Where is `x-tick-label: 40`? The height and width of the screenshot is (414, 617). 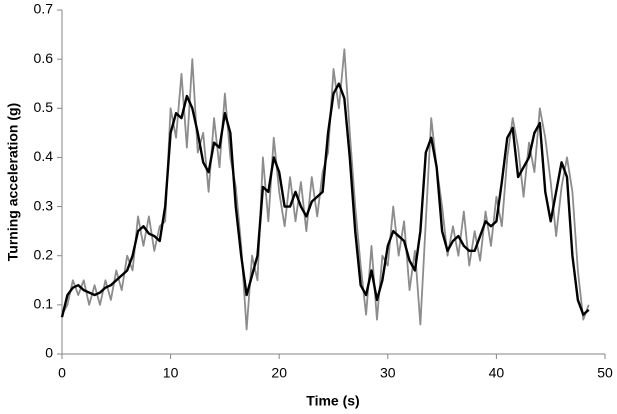 x-tick-label: 40 is located at coordinates (497, 373).